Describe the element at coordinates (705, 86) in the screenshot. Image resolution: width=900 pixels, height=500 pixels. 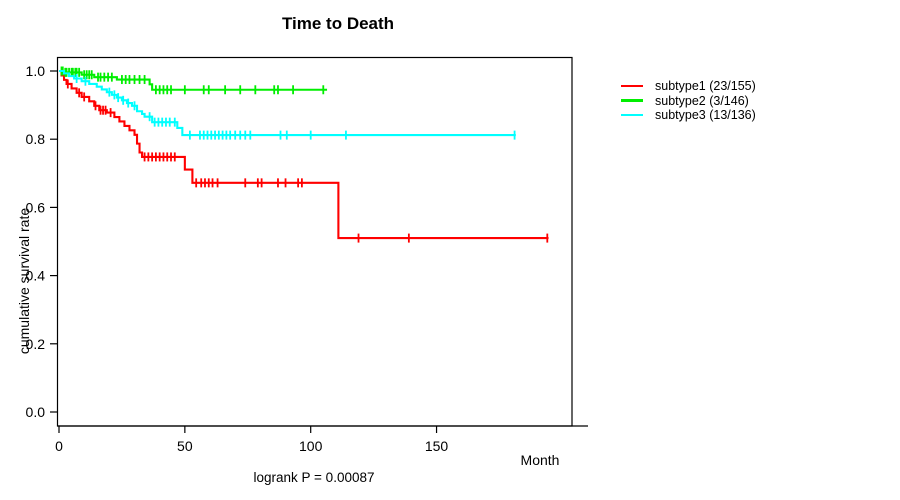
I see `legend-label: subtype1 (23/155)` at that location.